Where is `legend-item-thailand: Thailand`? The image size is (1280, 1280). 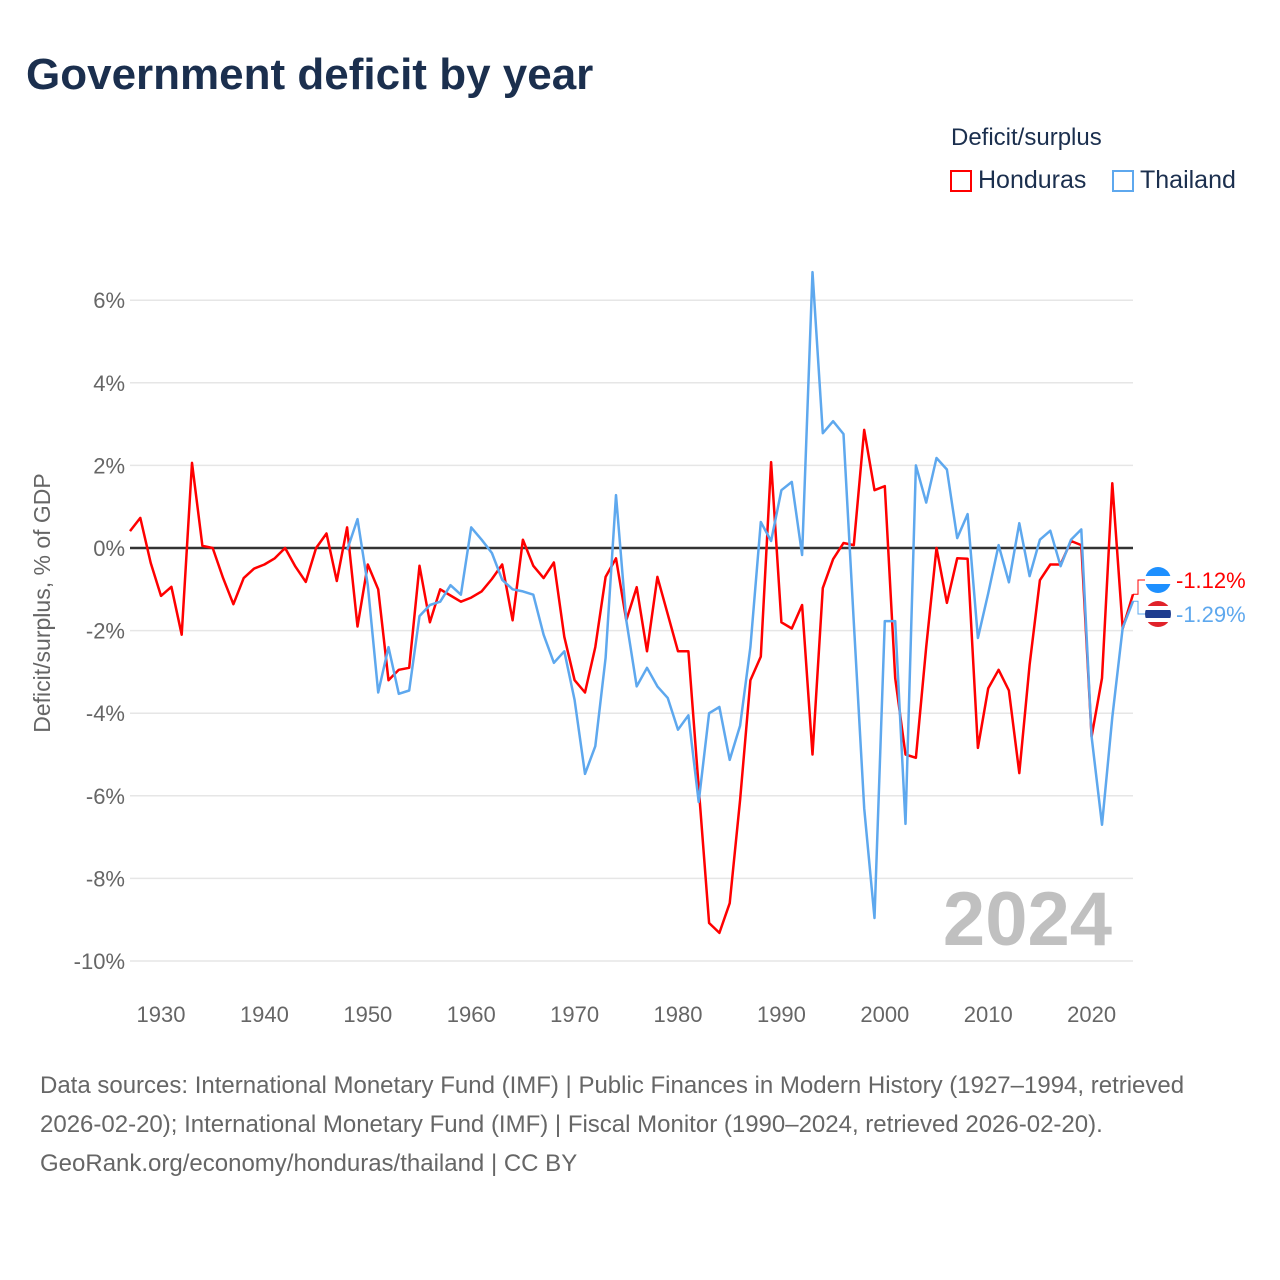 legend-item-thailand: Thailand is located at coordinates (1174, 180).